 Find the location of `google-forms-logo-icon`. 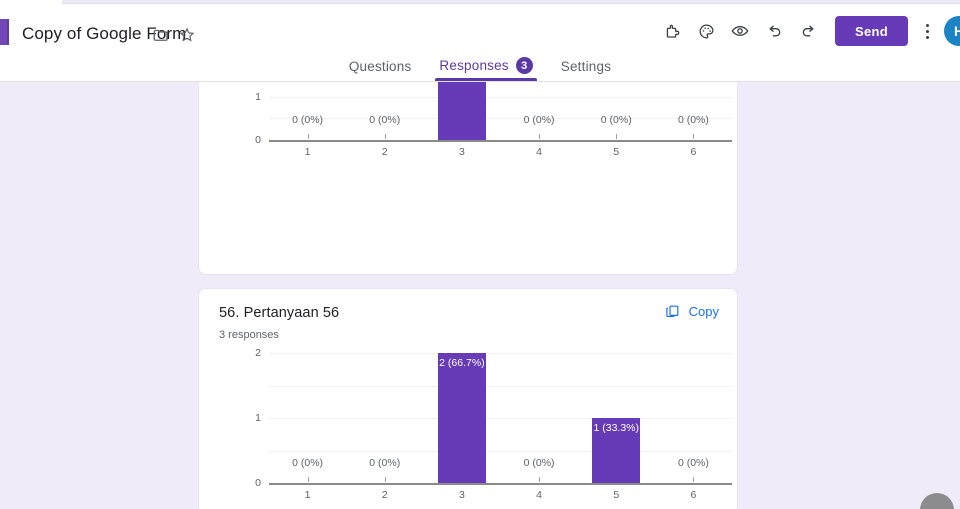

google-forms-logo-icon is located at coordinates (4, 32).